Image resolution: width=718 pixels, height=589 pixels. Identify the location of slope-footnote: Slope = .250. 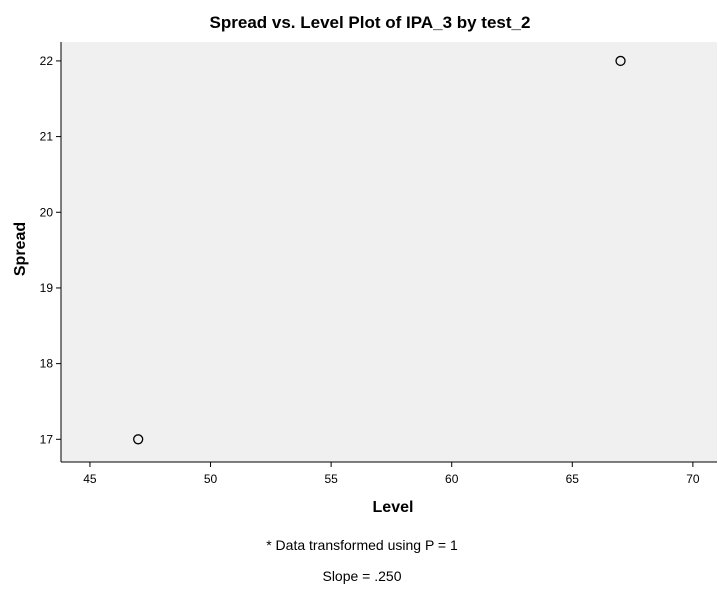
(361, 576).